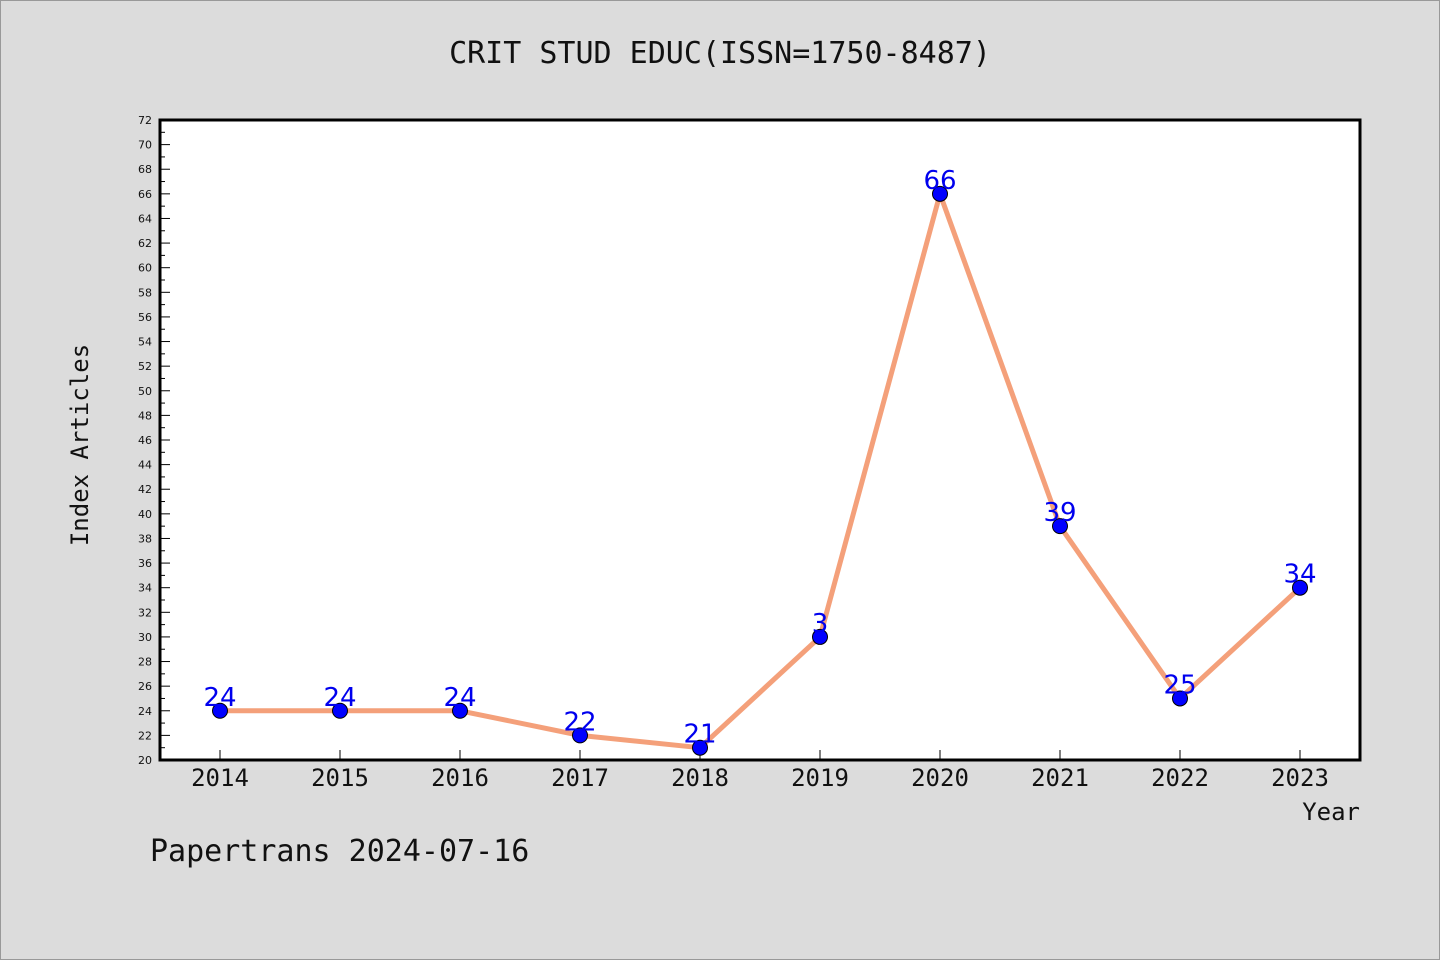 The image size is (1440, 960). What do you see at coordinates (1179, 685) in the screenshot?
I see `data-label: 25` at bounding box center [1179, 685].